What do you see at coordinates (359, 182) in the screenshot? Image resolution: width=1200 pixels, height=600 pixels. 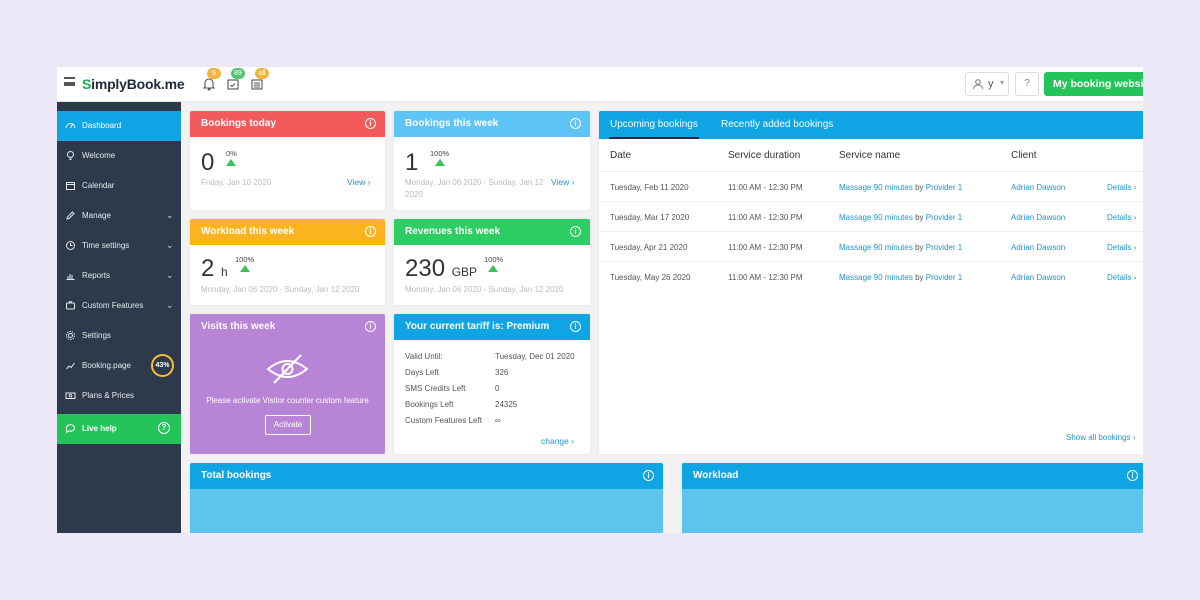 I see `bookings-today-view-link: View ›` at bounding box center [359, 182].